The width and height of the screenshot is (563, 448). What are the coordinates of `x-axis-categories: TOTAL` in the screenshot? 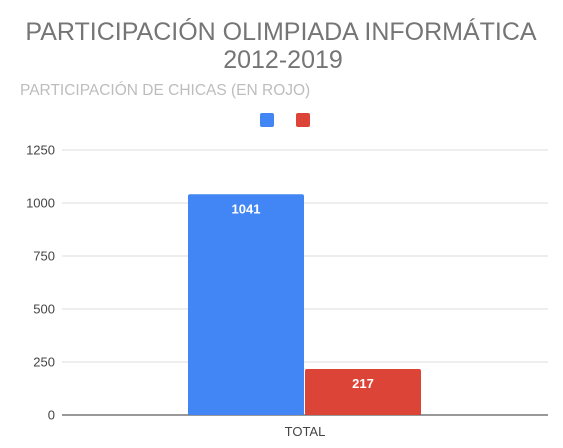 It's located at (305, 431).